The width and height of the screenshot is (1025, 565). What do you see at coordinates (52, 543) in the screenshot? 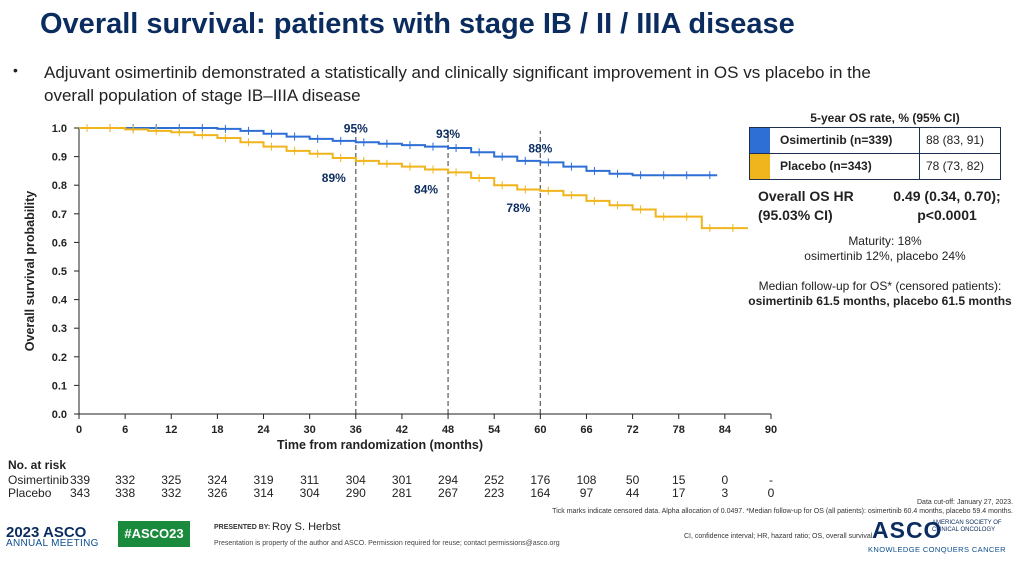
I see `annual-meeting-text: ANNUAL MEETING` at bounding box center [52, 543].